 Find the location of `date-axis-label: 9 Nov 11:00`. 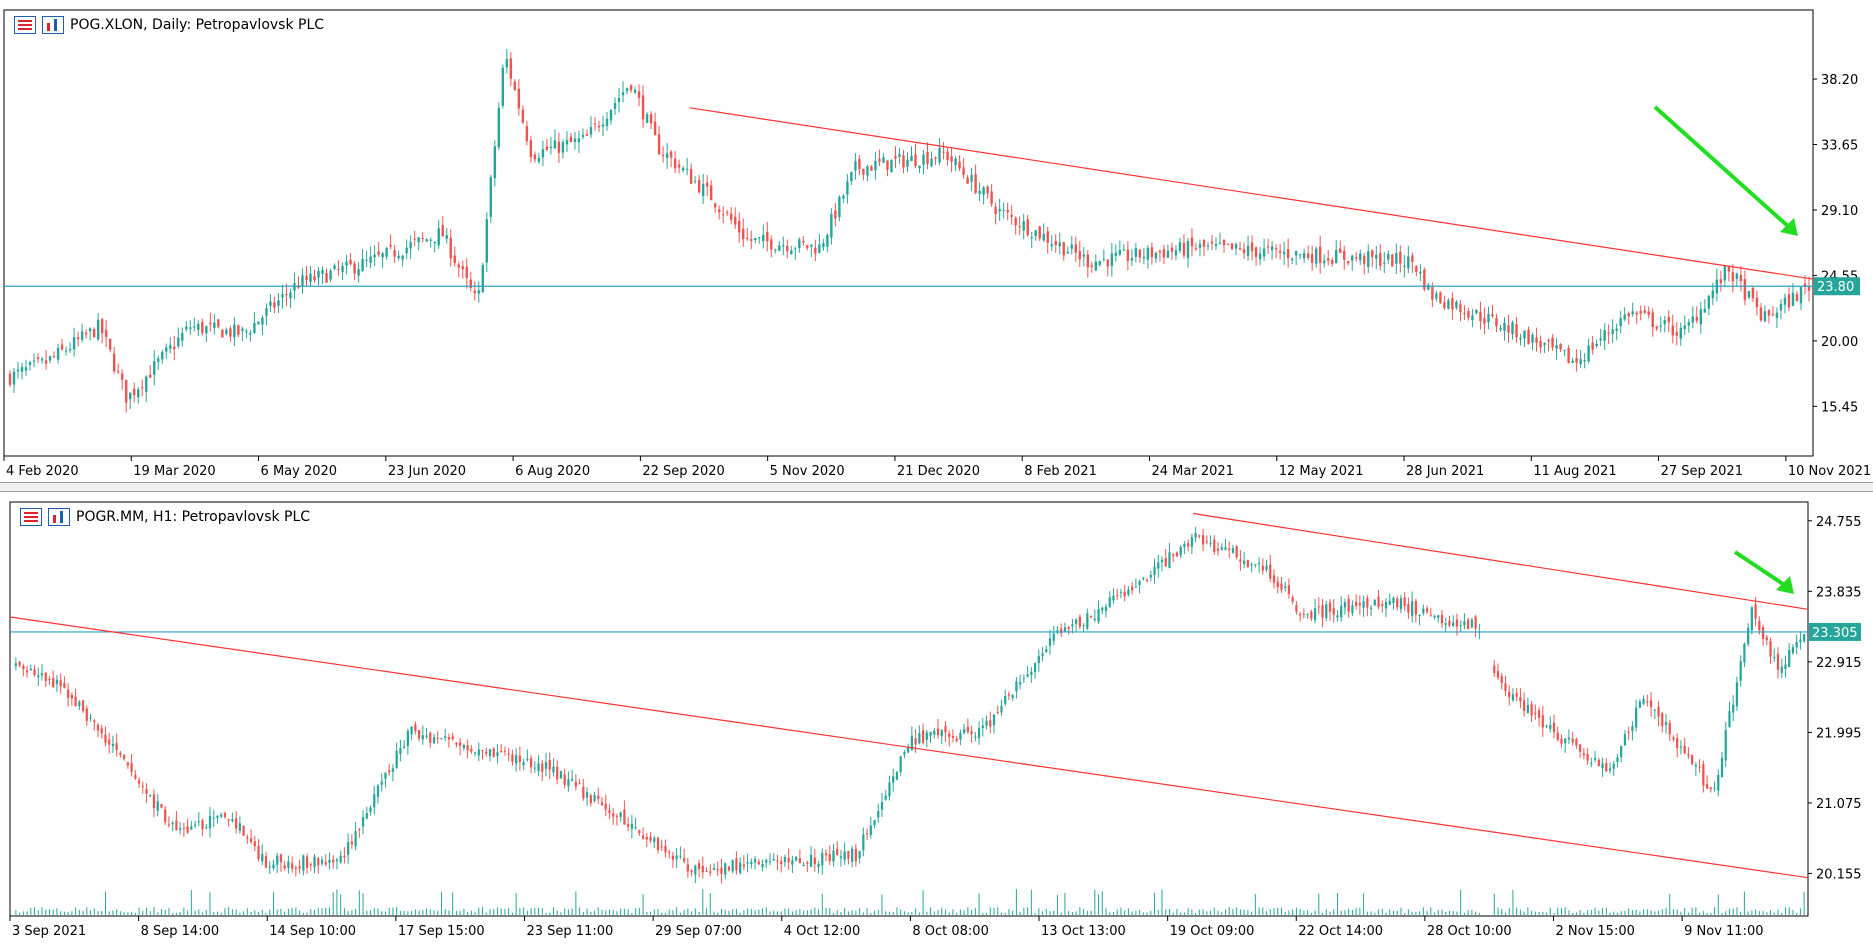

date-axis-label: 9 Nov 11:00 is located at coordinates (1723, 931).